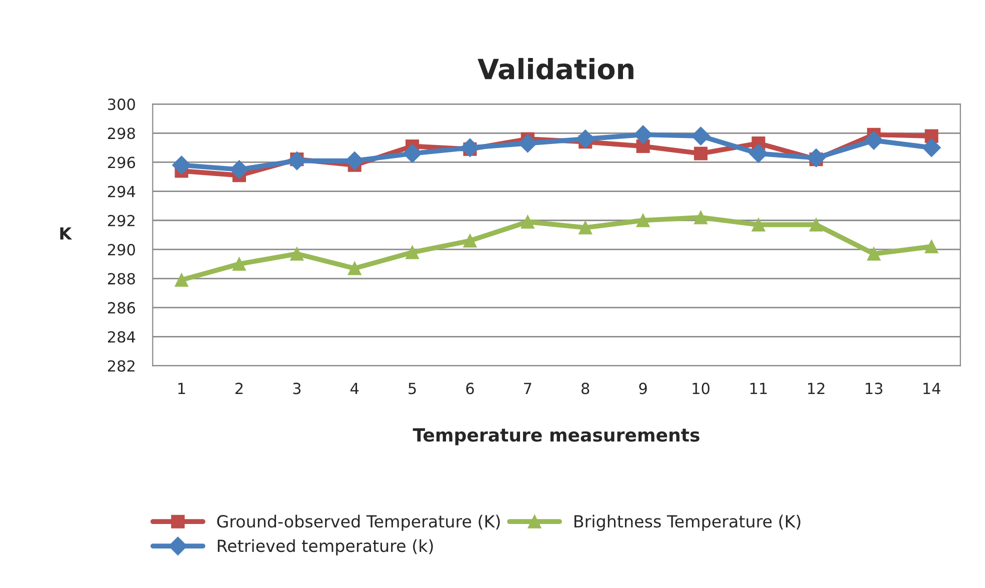 This screenshot has width=985, height=588. I want to click on legend-label: Brightness Temperature (K), so click(687, 522).